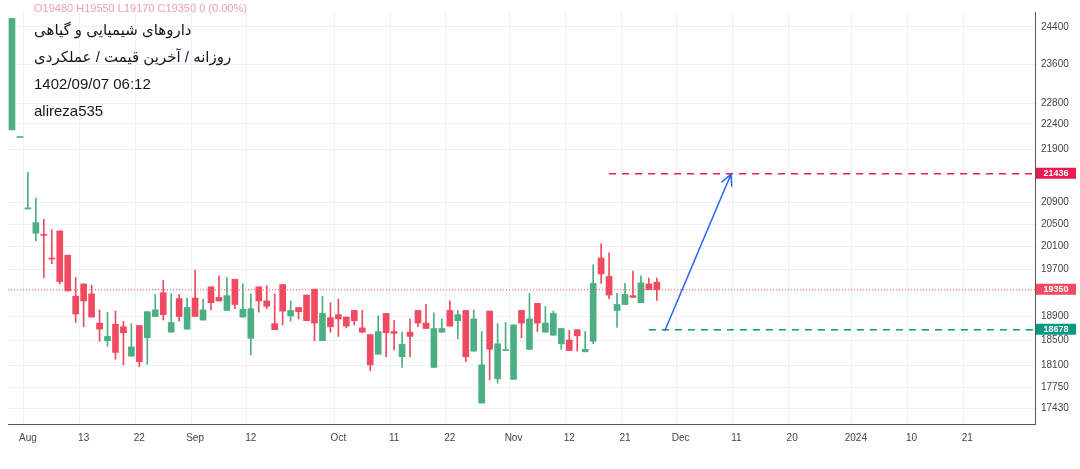  Describe the element at coordinates (28, 437) in the screenshot. I see `x-tick-label: Aug` at that location.